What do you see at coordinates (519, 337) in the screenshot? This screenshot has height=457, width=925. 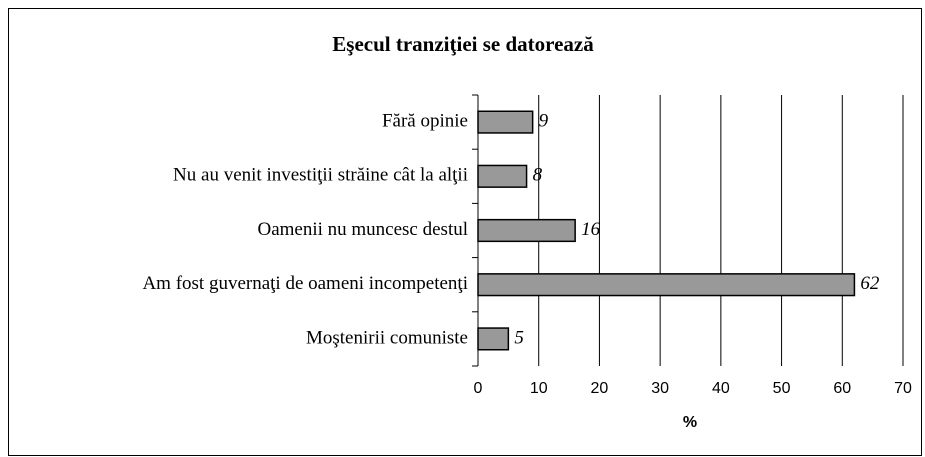 I see `data-label: 5` at bounding box center [519, 337].